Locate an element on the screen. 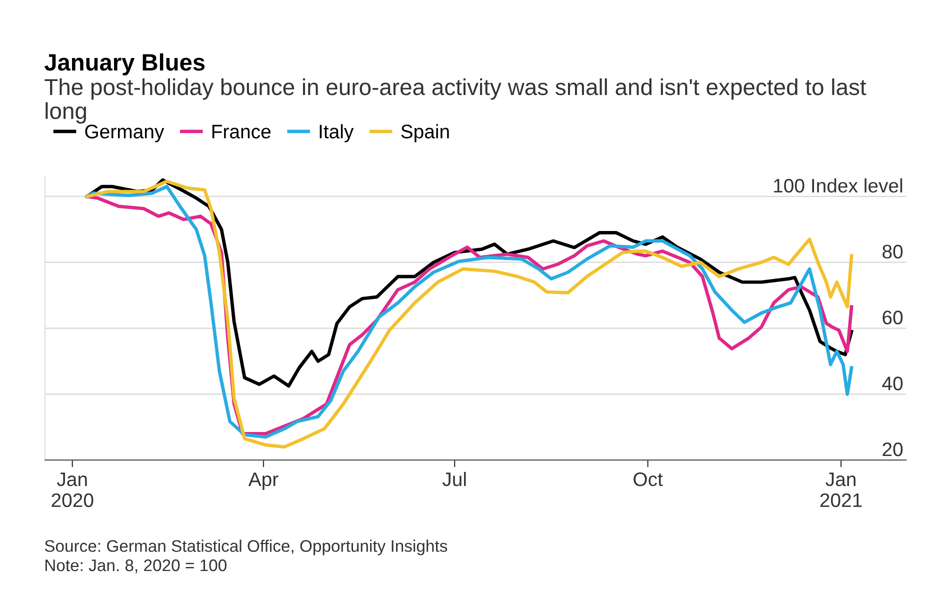 The image size is (939, 603). y-tick-label: 60 is located at coordinates (892, 317).